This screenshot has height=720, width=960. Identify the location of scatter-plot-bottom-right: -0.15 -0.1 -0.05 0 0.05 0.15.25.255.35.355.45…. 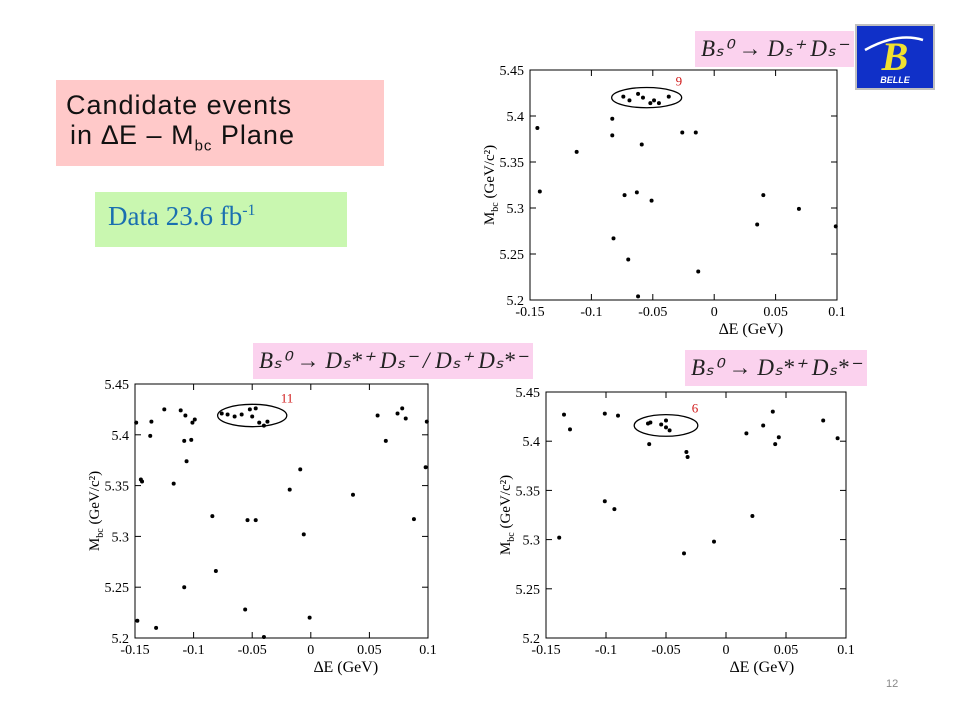
(676, 531).